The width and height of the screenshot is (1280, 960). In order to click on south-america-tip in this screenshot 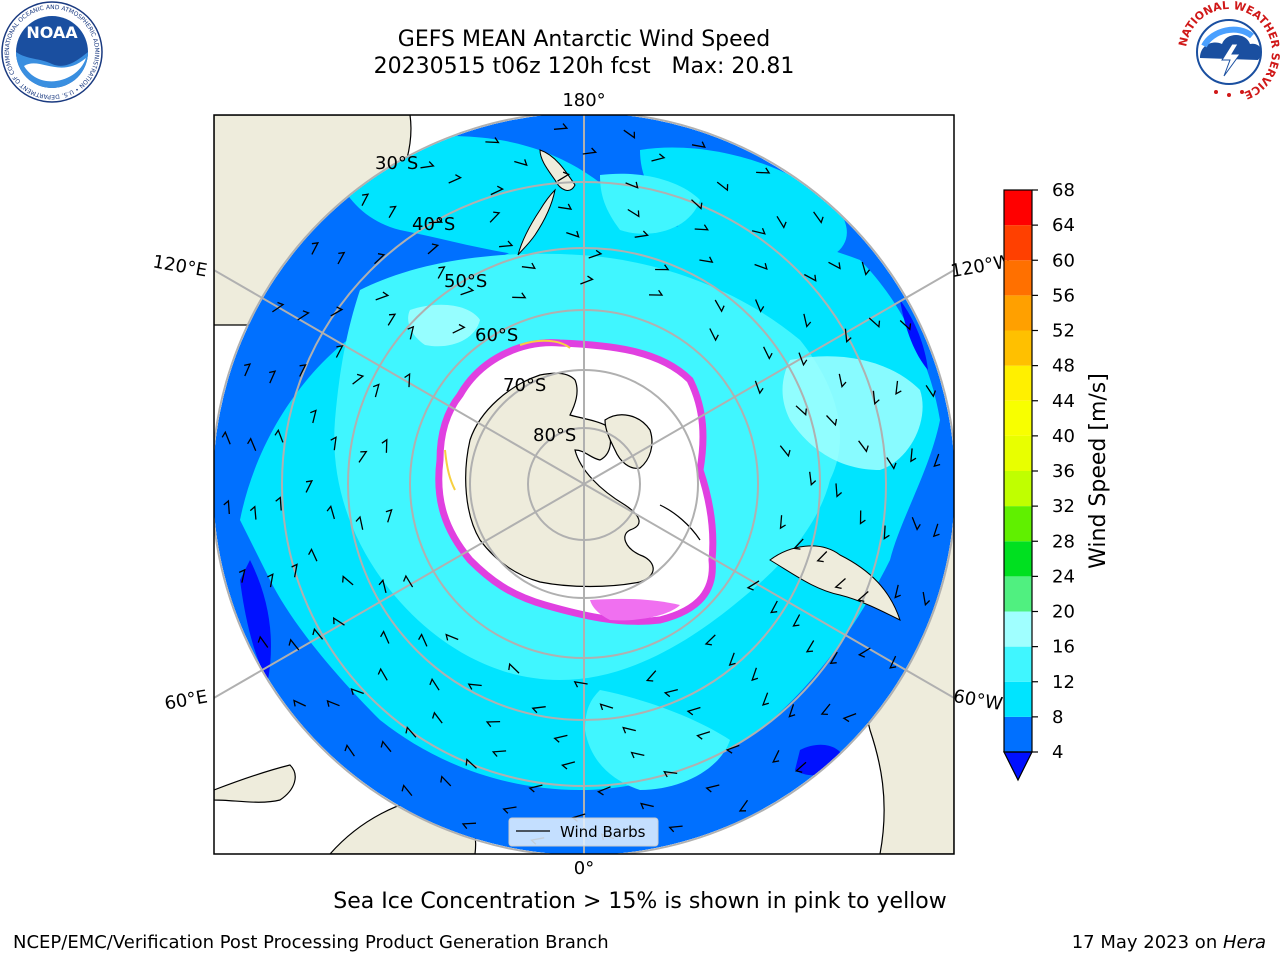, I will do `click(835, 583)`.